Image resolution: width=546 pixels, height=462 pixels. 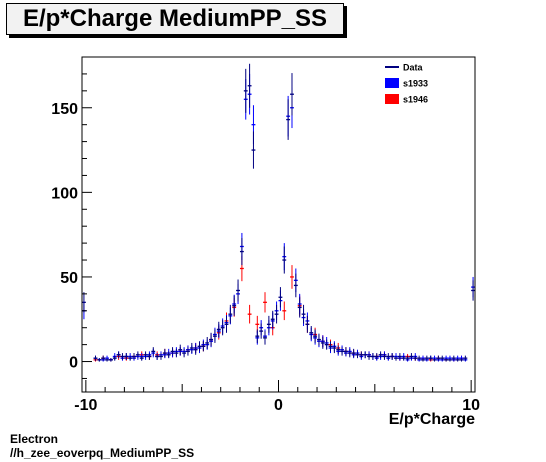 I want to click on legend-label: Data, so click(x=413, y=68).